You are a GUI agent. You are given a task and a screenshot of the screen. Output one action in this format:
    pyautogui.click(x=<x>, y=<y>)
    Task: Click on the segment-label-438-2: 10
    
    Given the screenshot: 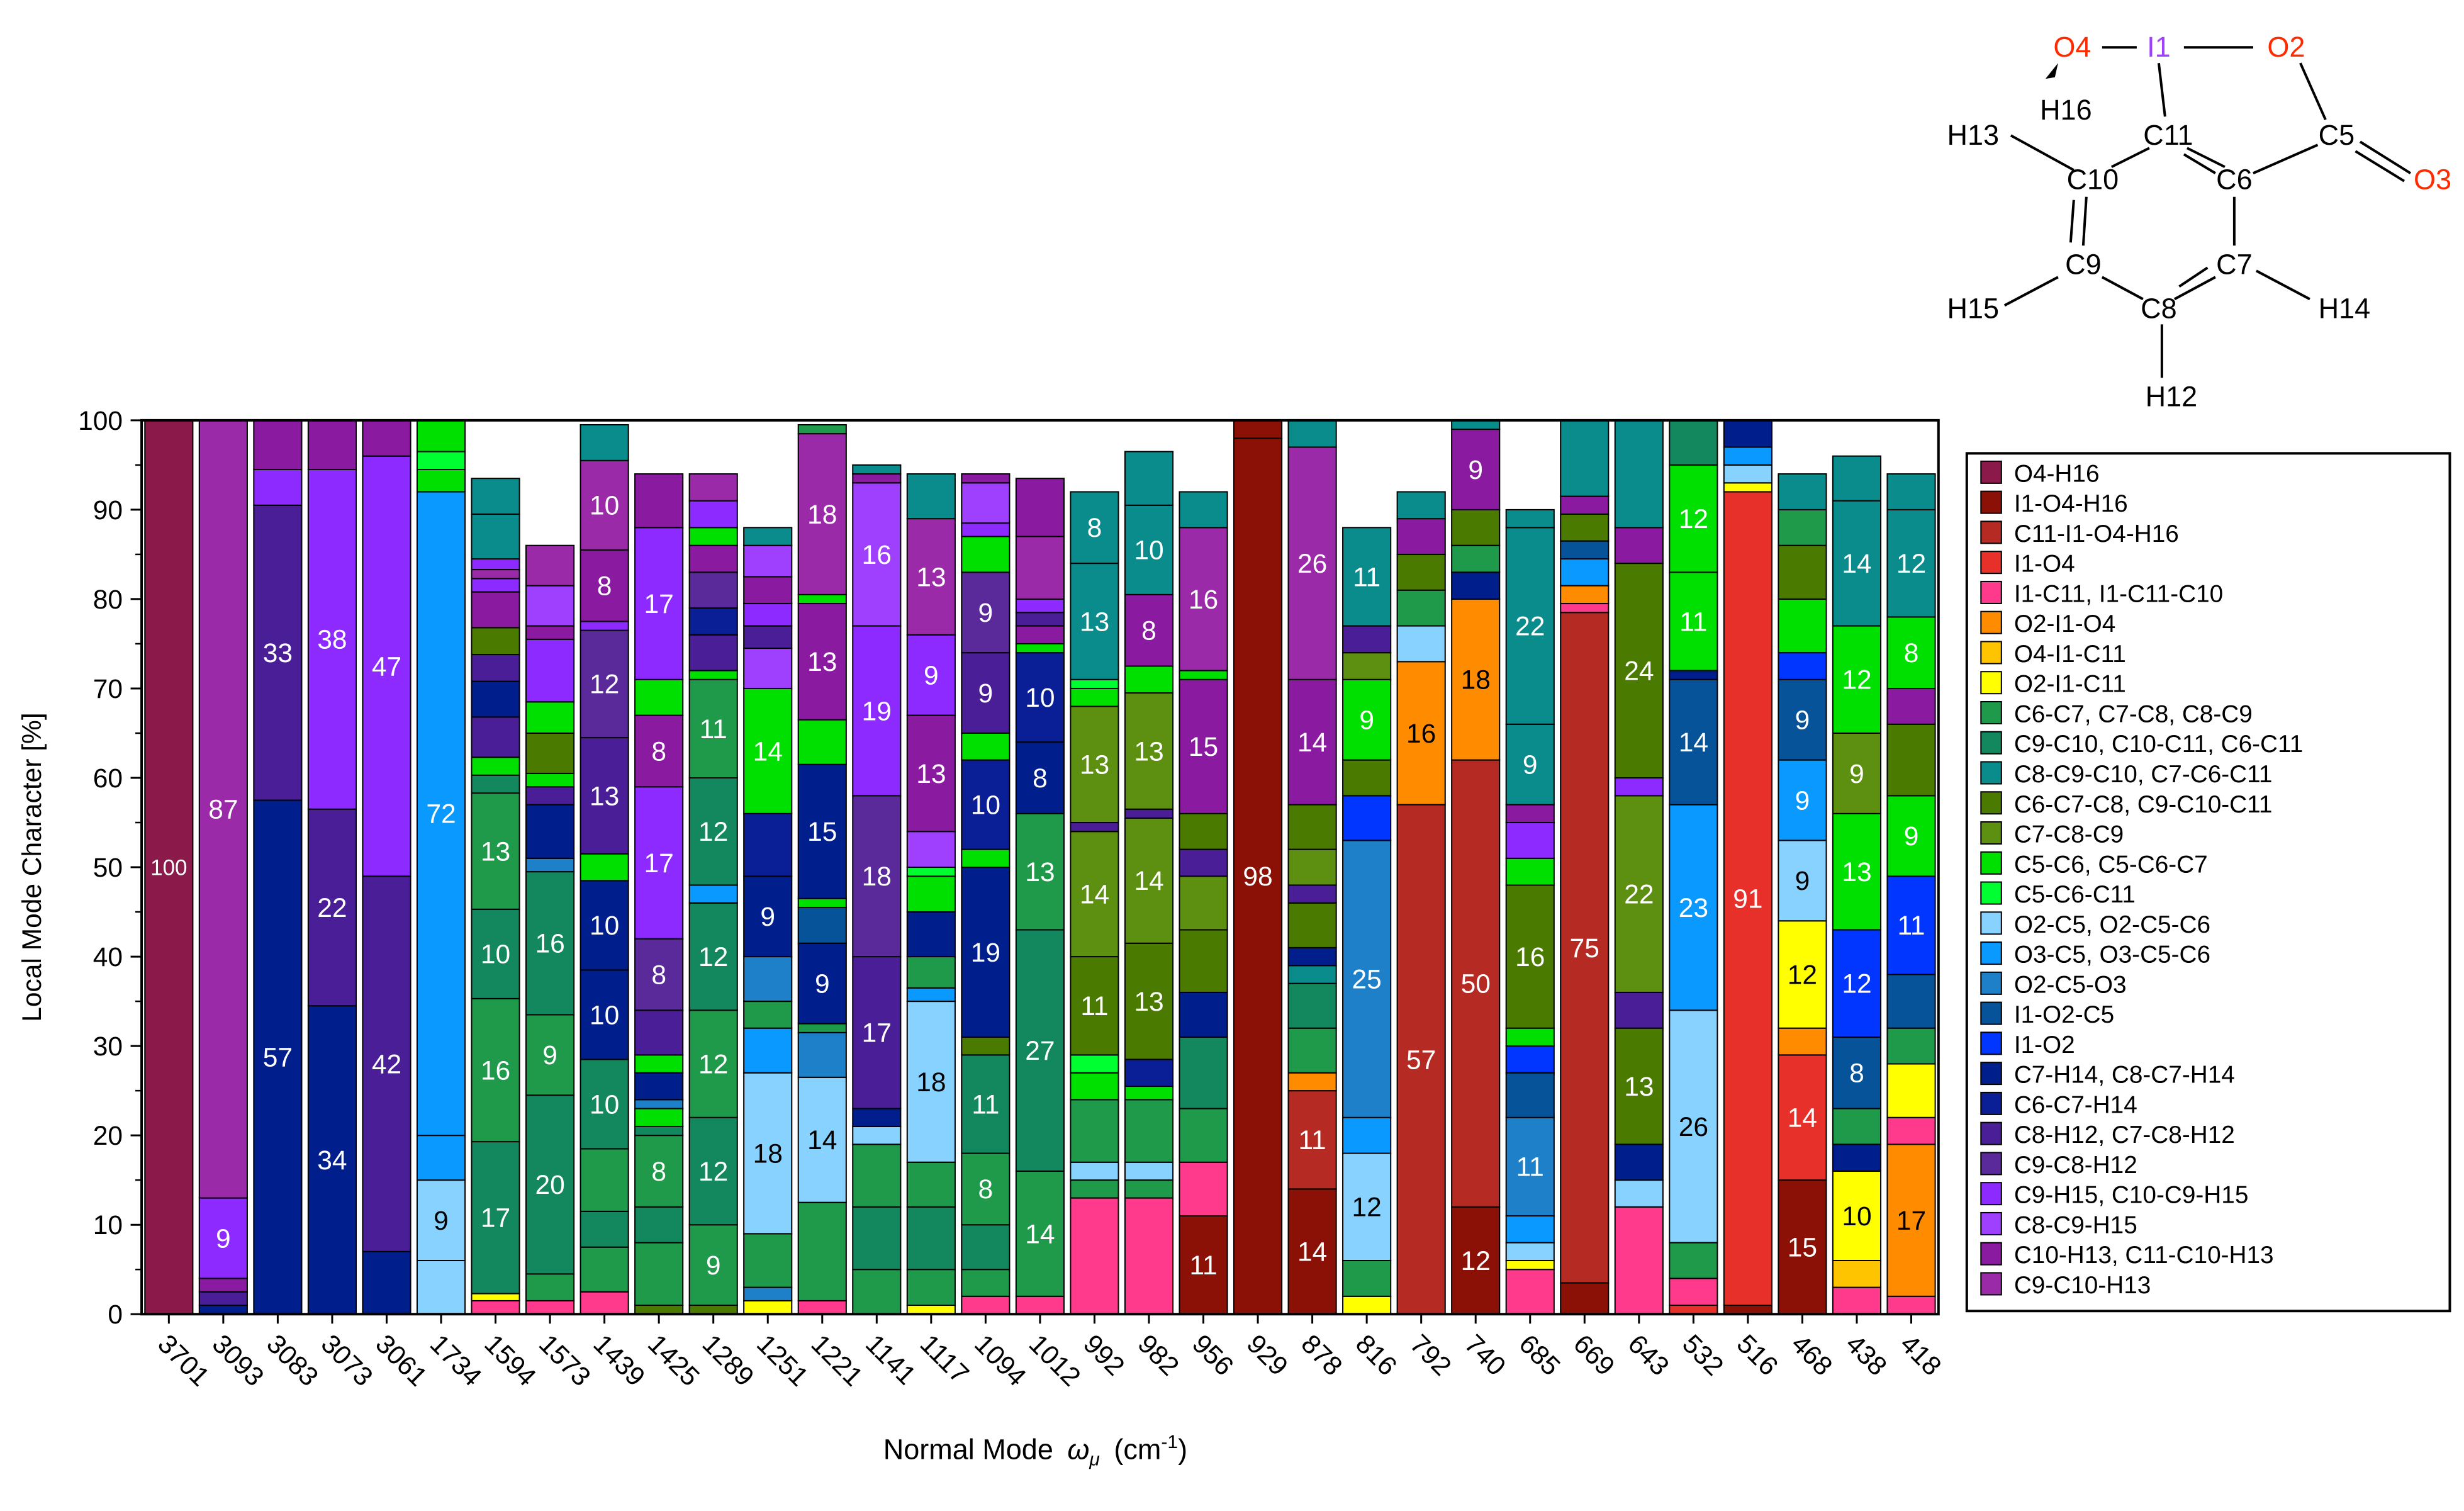 What is the action you would take?
    pyautogui.click(x=1856, y=1217)
    